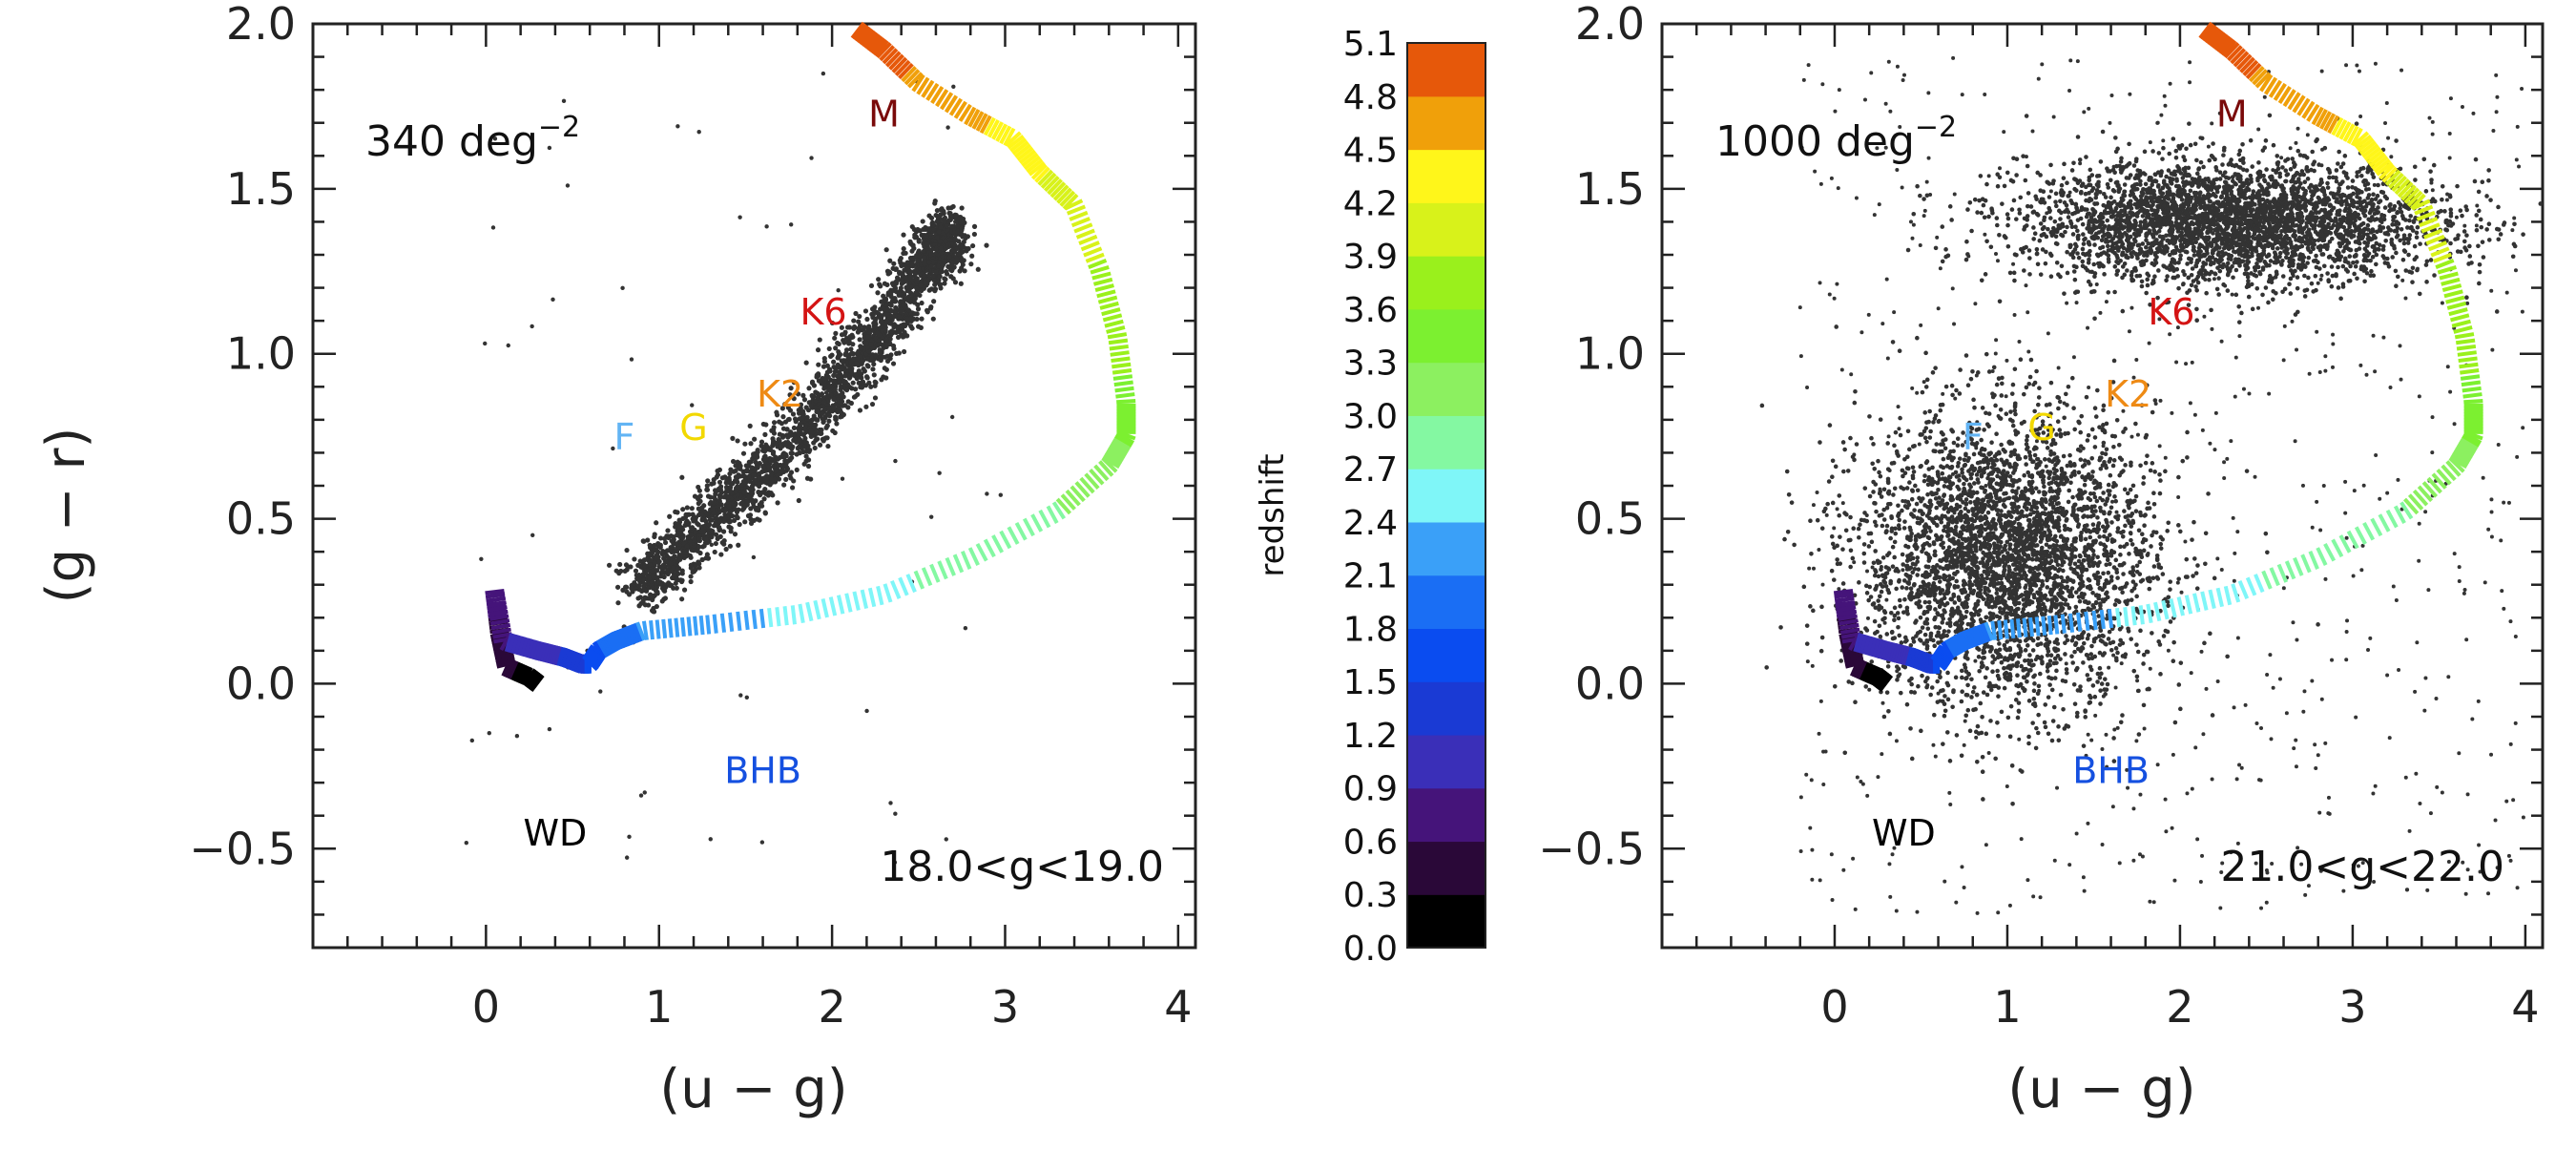 This screenshot has height=1149, width=2576. Describe the element at coordinates (1834, 1007) in the screenshot. I see `x-tick-label: 0` at that location.